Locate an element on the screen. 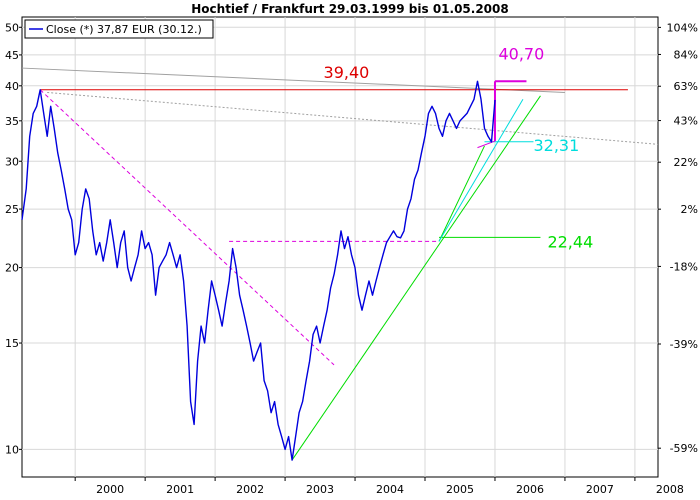 The image size is (700, 500). y-tick-label-right: 63% is located at coordinates (686, 86).